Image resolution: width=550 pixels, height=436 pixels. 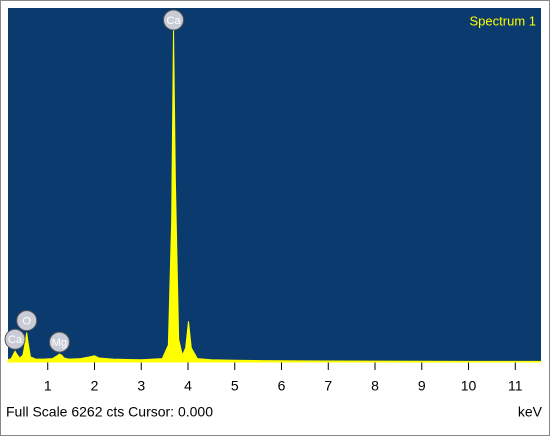 I want to click on x-tick-label: 8, so click(x=375, y=386).